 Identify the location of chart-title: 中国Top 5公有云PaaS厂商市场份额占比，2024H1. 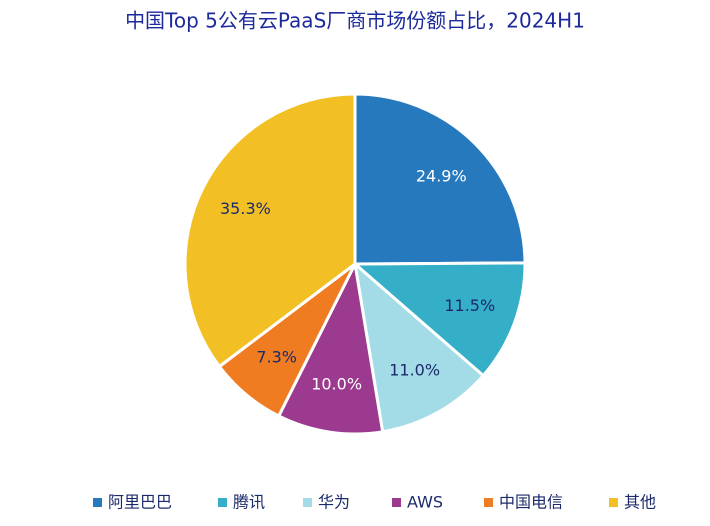
(355, 21).